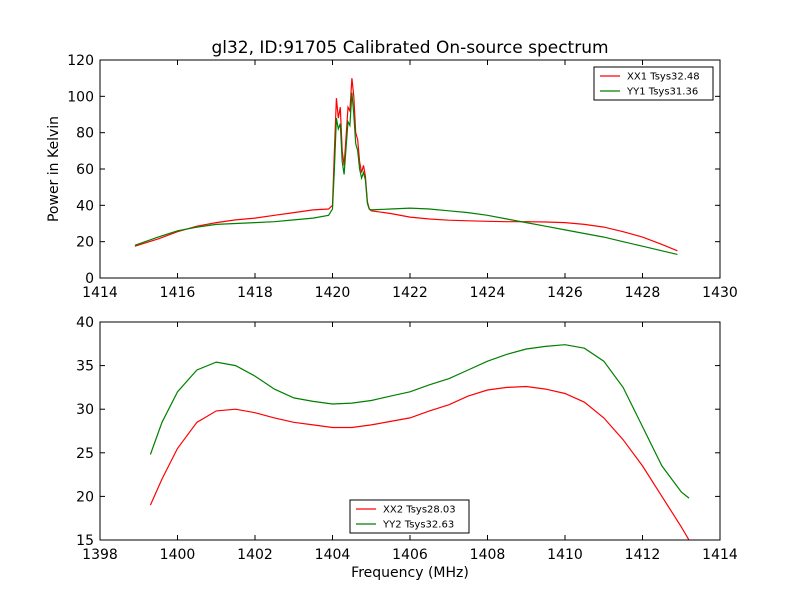  I want to click on legend-label: YY2 Tsys32.63, so click(418, 525).